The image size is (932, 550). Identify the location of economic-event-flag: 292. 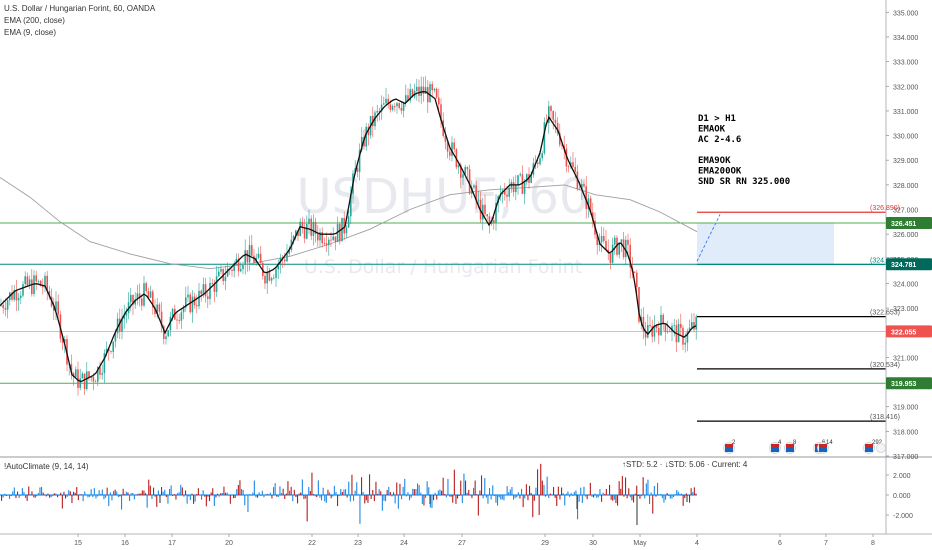
(873, 447).